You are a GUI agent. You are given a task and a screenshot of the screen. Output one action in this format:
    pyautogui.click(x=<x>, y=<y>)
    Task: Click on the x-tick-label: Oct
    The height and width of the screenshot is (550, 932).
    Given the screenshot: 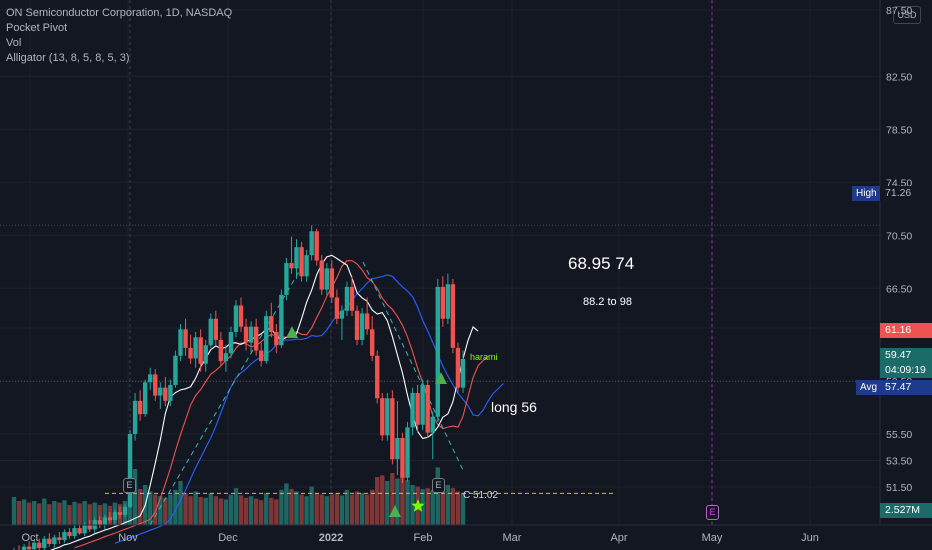 What is the action you would take?
    pyautogui.click(x=29, y=538)
    